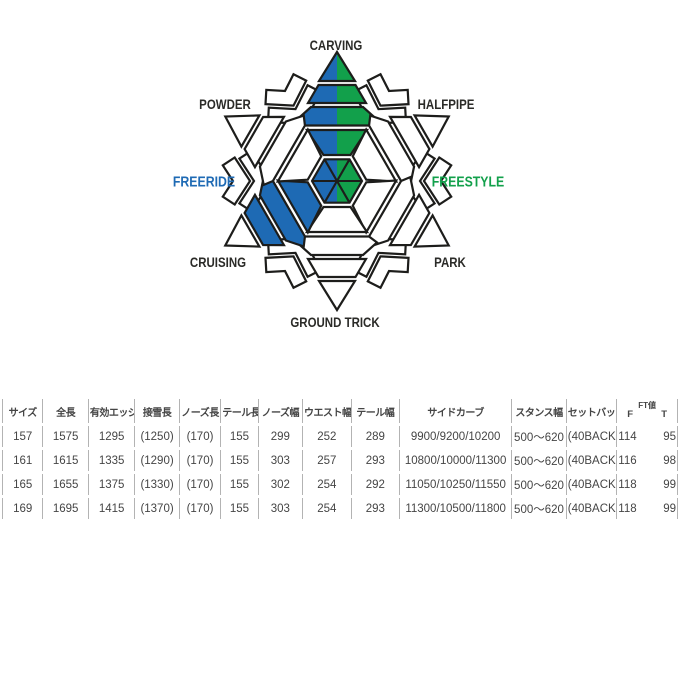 The image size is (680, 680). Describe the element at coordinates (22, 484) in the screenshot. I see `cell-size: 165` at that location.